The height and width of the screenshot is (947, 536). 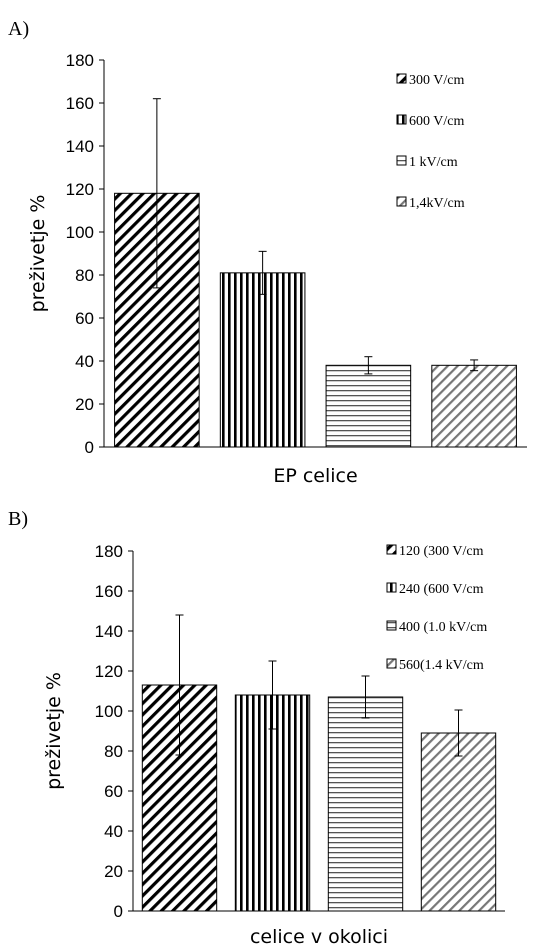 I want to click on legend-entry: 600 V/cm, so click(x=436, y=121).